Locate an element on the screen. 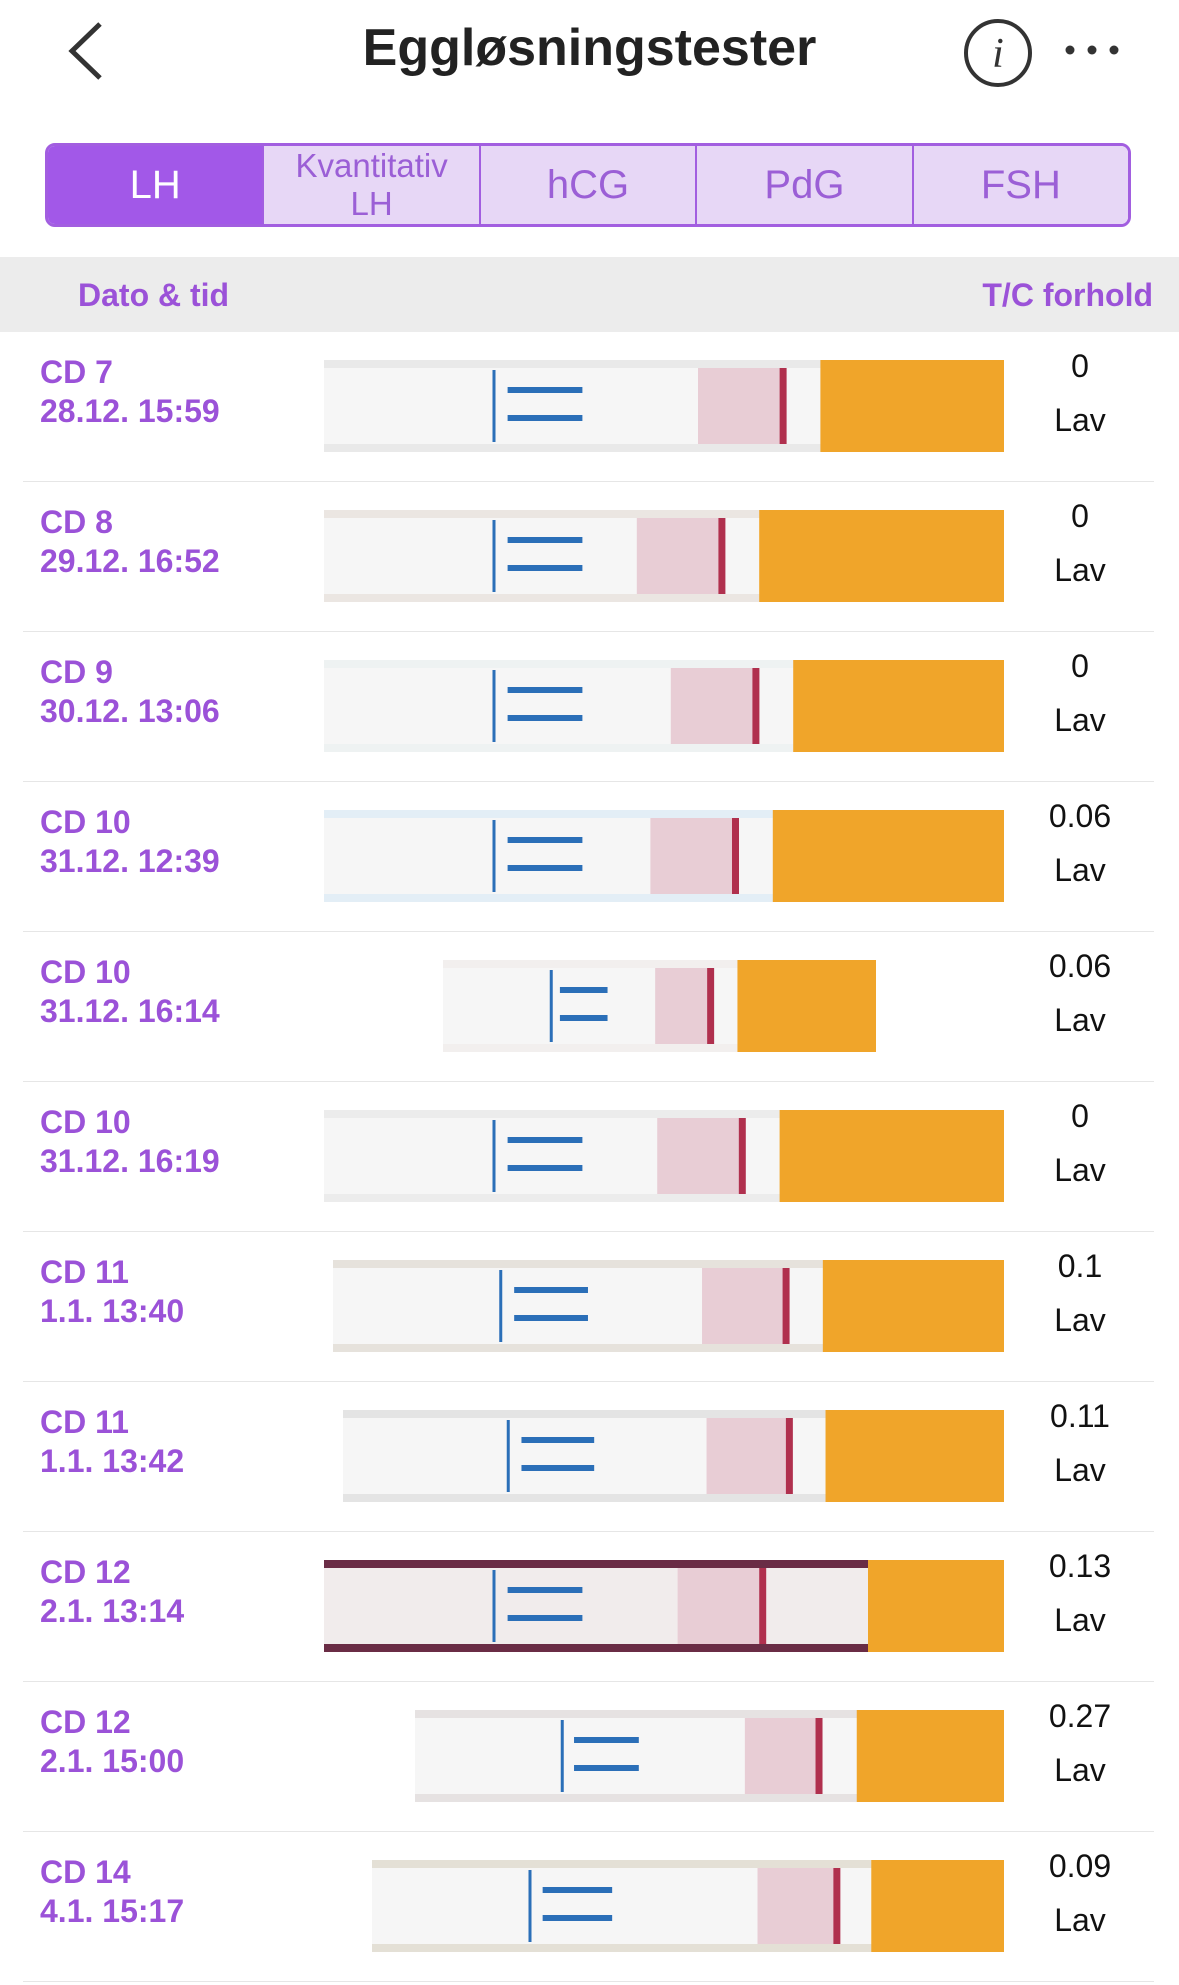 Image resolution: width=1179 pixels, height=1985 pixels. table-row: CD 12 2.1. 15:00 0.27 Lav is located at coordinates (589, 1757).